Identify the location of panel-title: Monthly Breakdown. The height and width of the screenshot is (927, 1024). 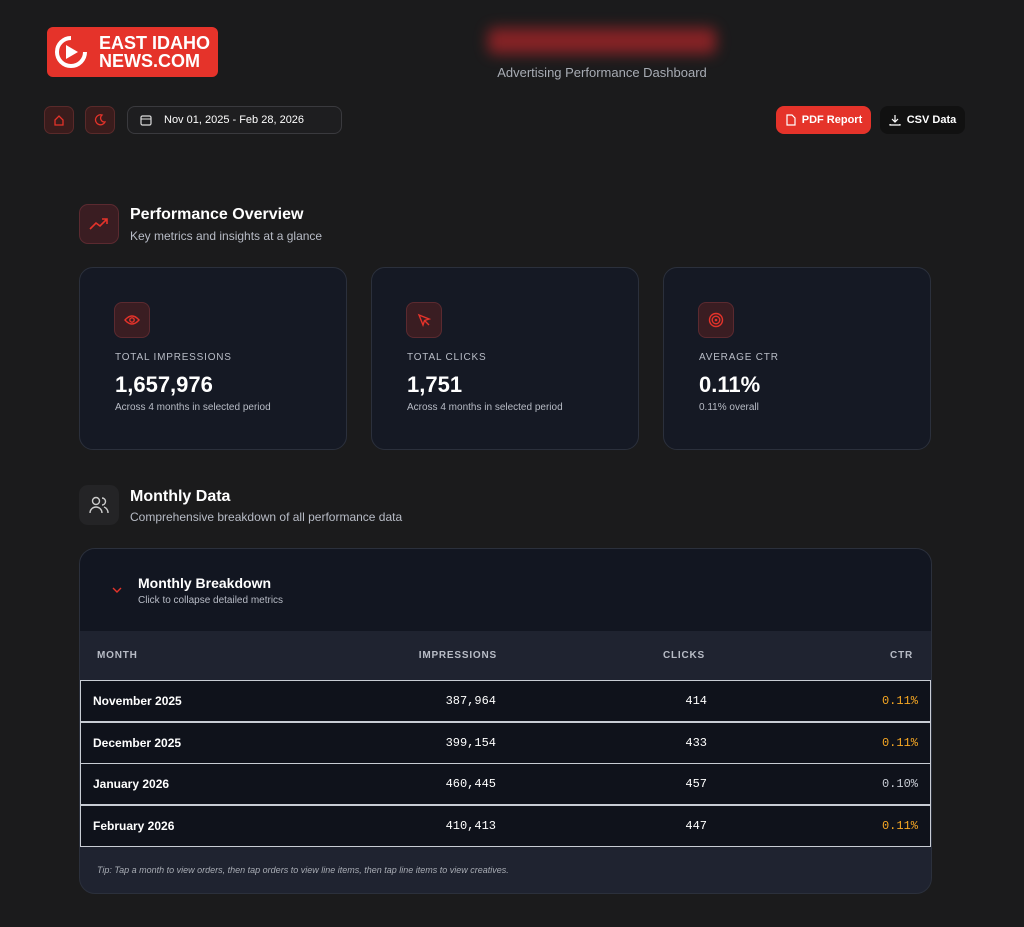
(205, 583).